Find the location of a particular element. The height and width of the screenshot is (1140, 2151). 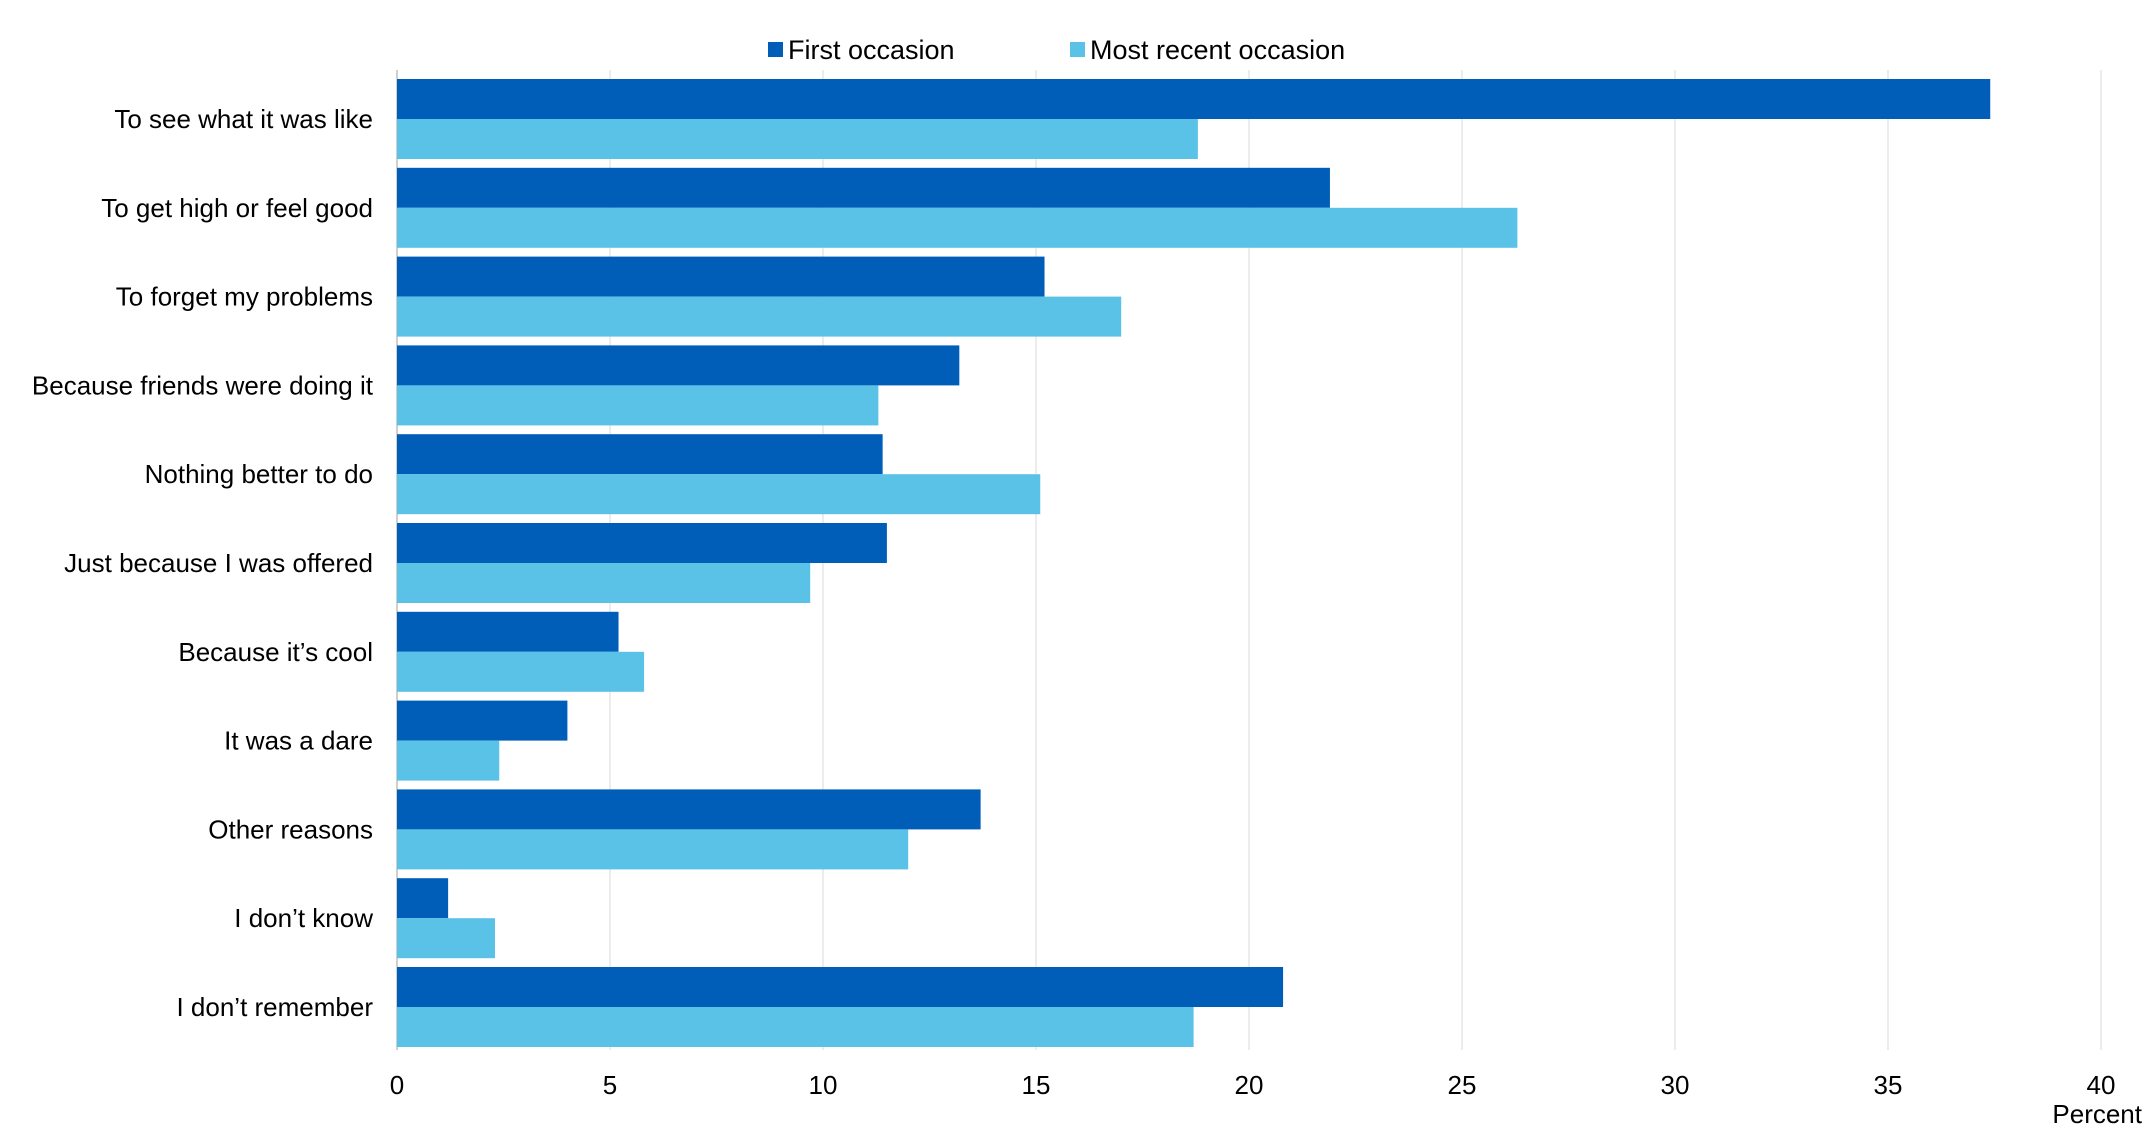

legend-label-most-recent-occasion: Most recent occasion is located at coordinates (1217, 50).